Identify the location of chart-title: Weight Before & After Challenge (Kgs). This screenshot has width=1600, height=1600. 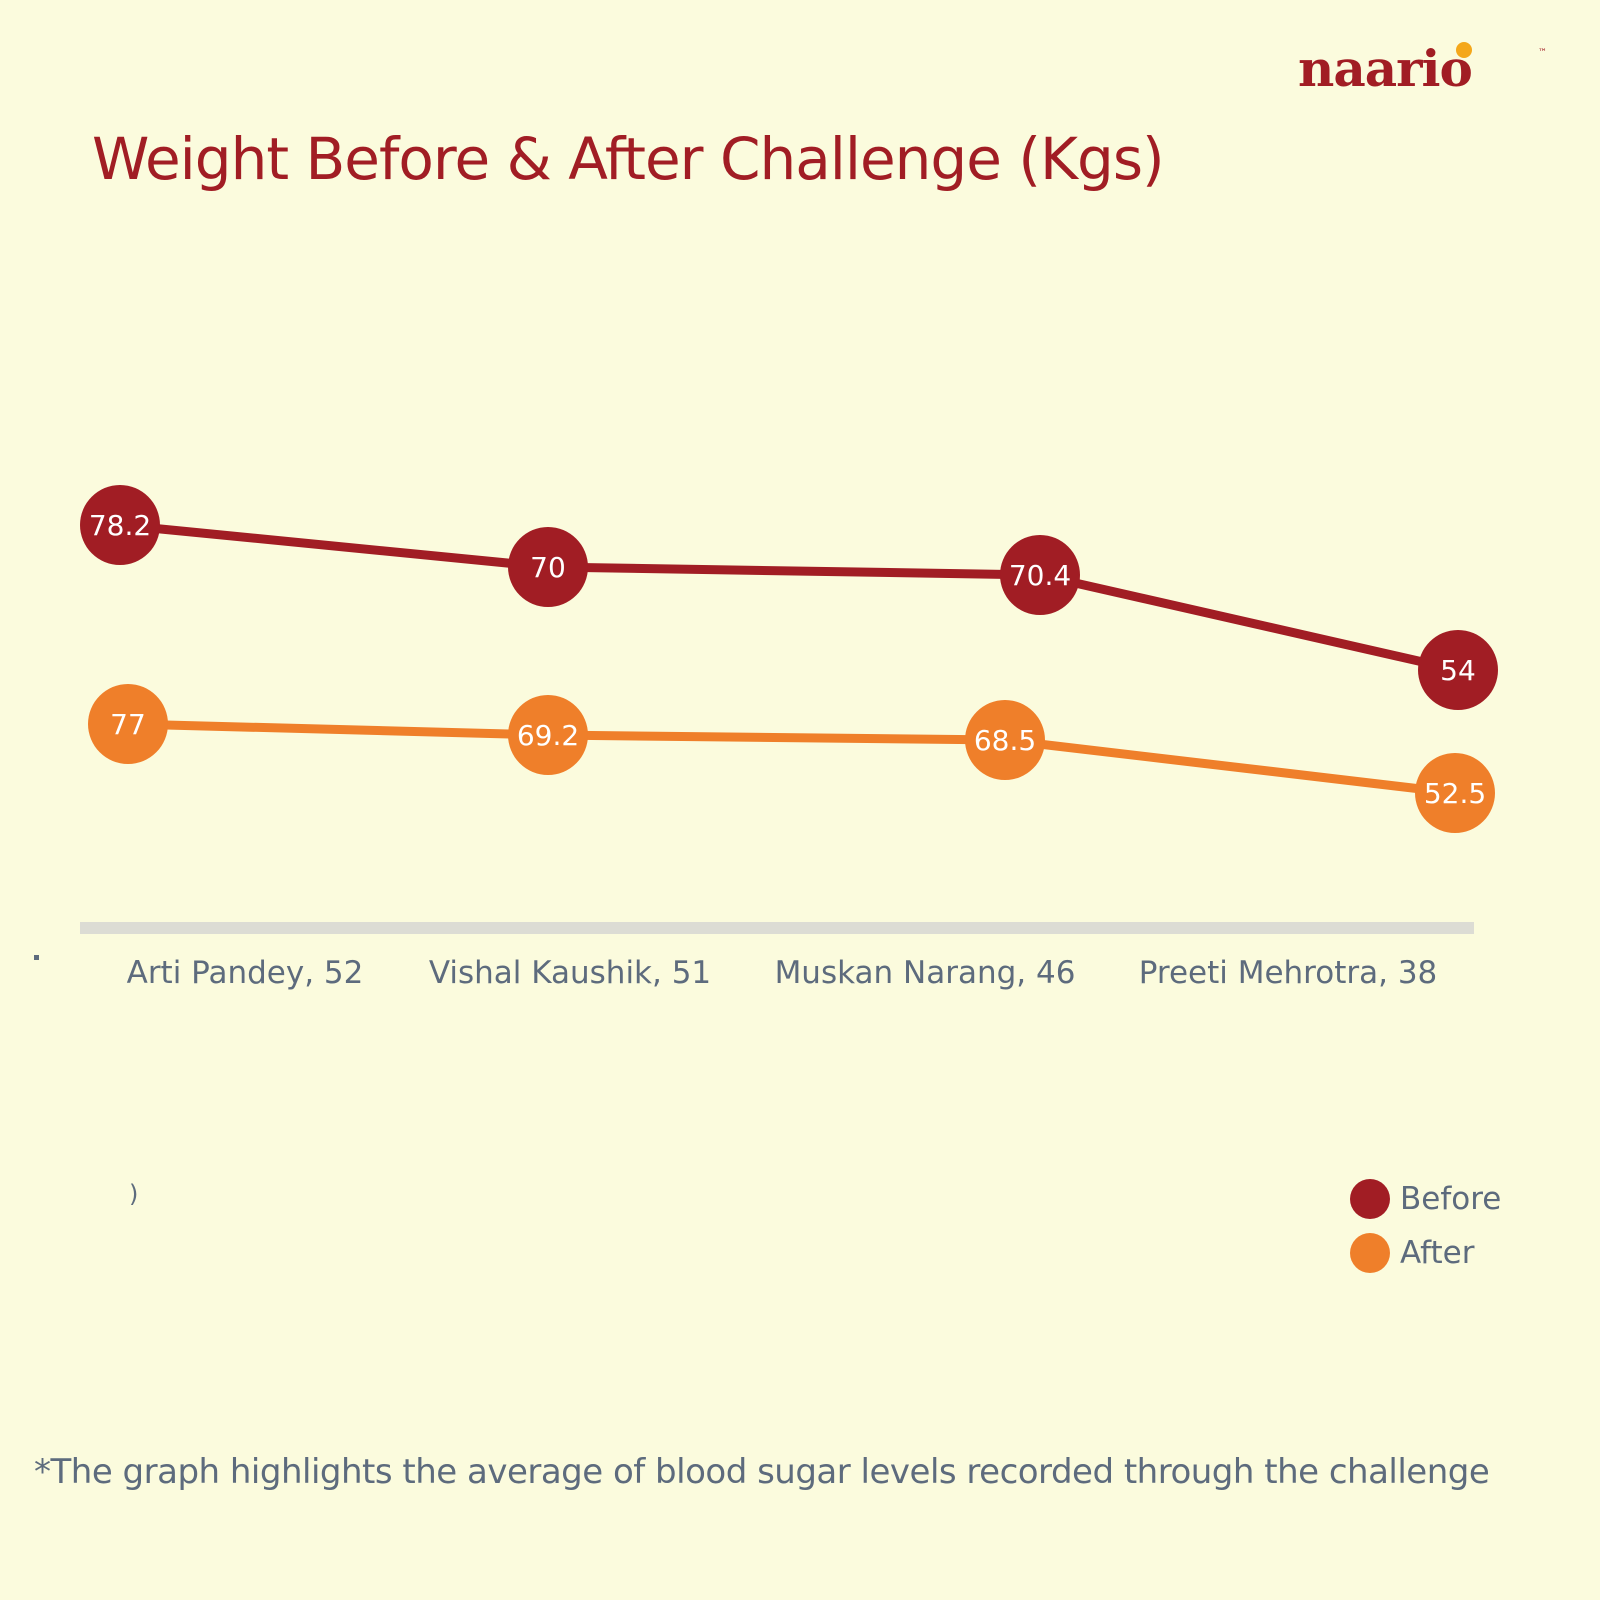
(628, 159).